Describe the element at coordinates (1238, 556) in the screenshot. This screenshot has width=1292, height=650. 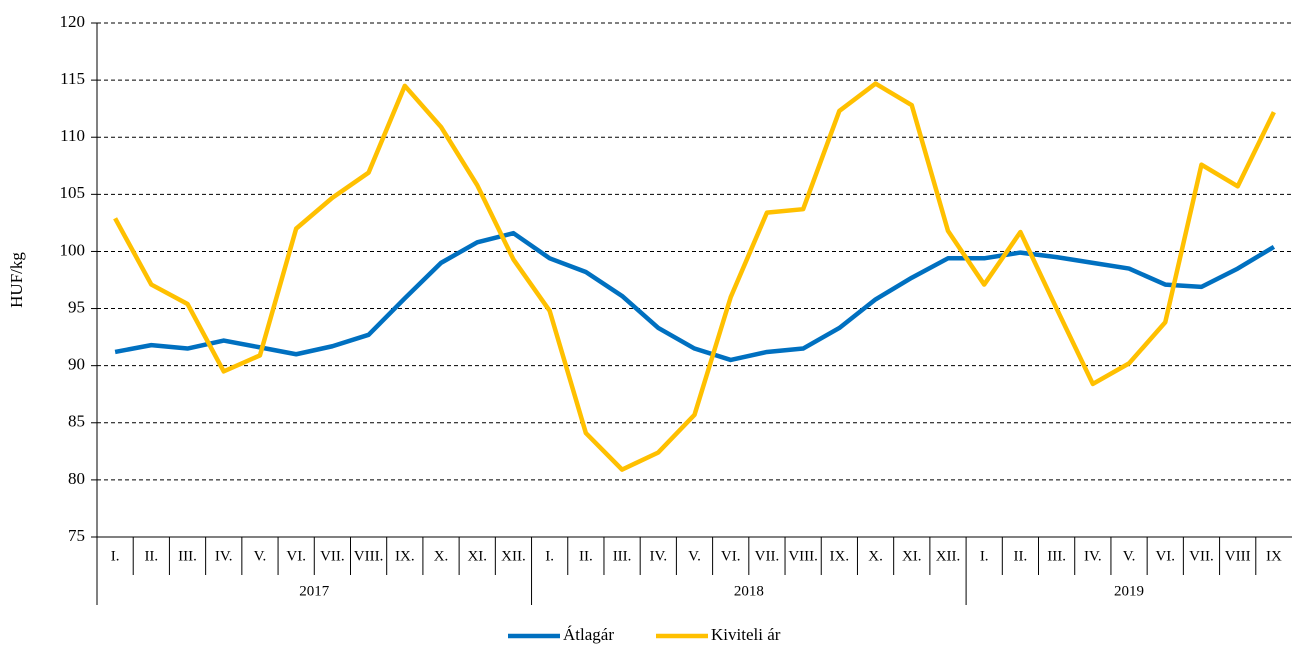
I see `x-tick-label: VIII` at that location.